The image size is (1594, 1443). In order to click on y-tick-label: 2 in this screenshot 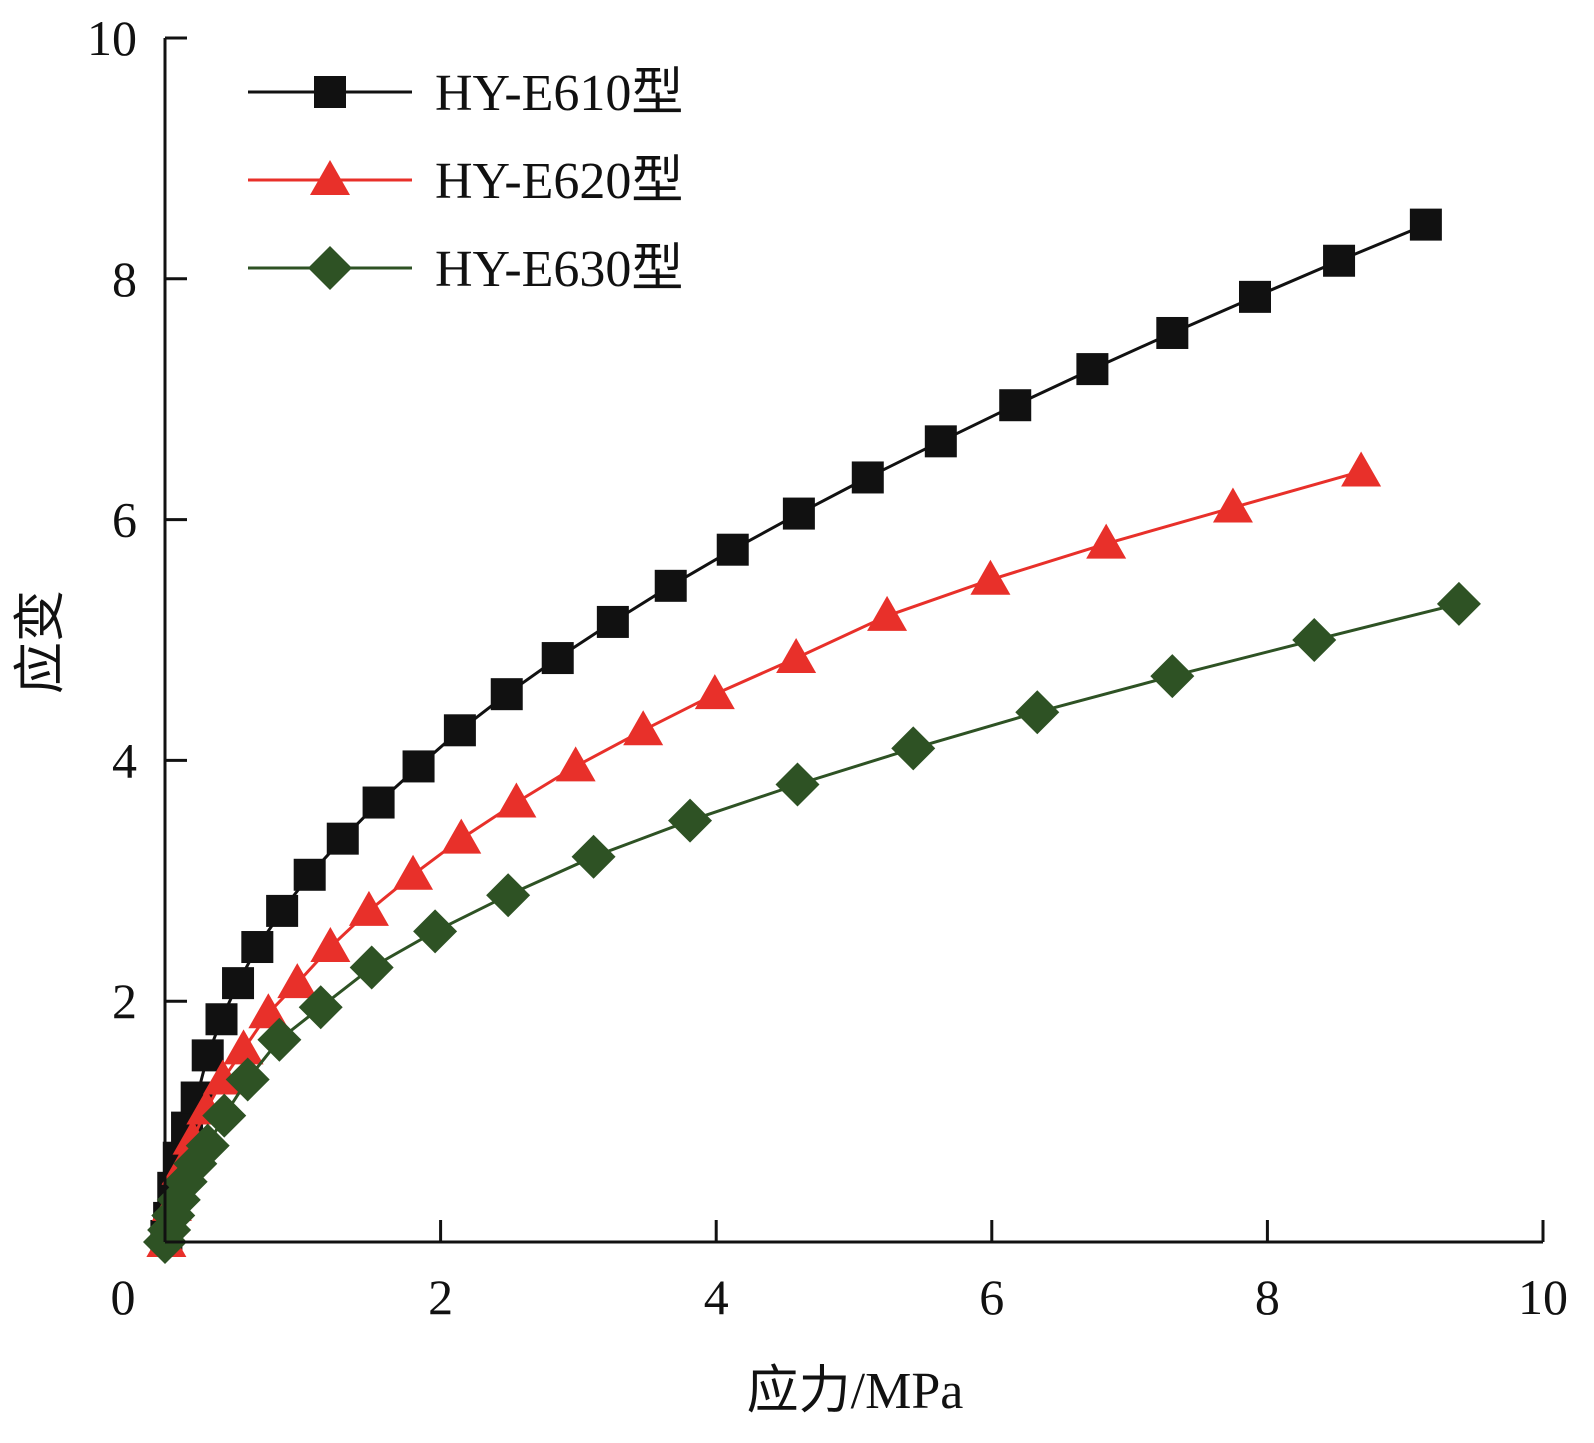, I will do `click(124, 1001)`.